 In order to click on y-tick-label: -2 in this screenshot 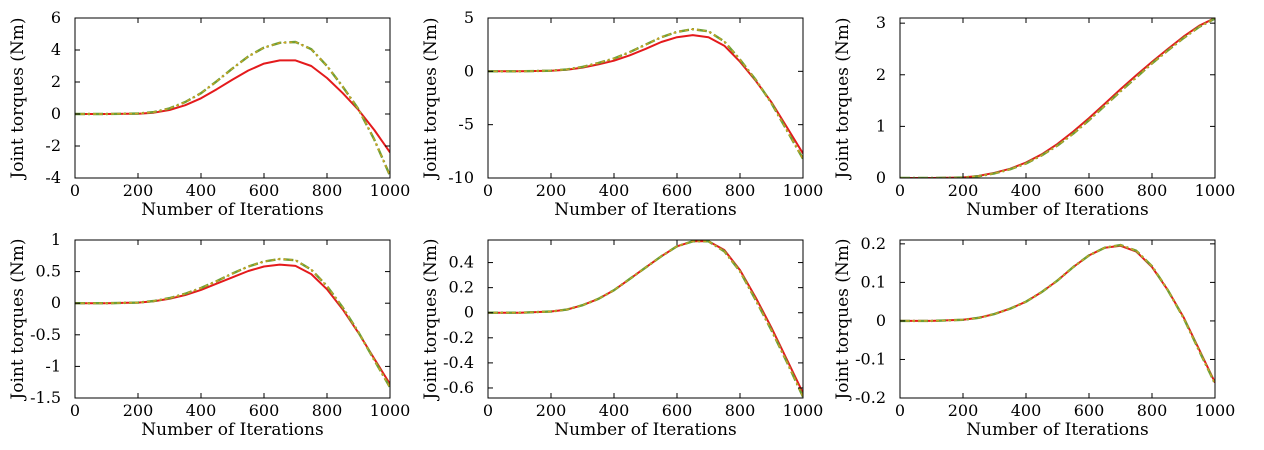, I will do `click(53, 145)`.